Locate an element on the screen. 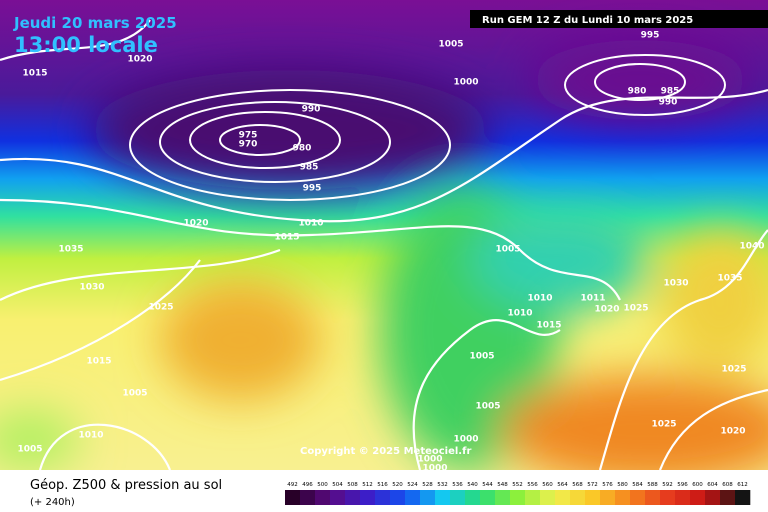  colorbar-label: 500 is located at coordinates (322, 485).